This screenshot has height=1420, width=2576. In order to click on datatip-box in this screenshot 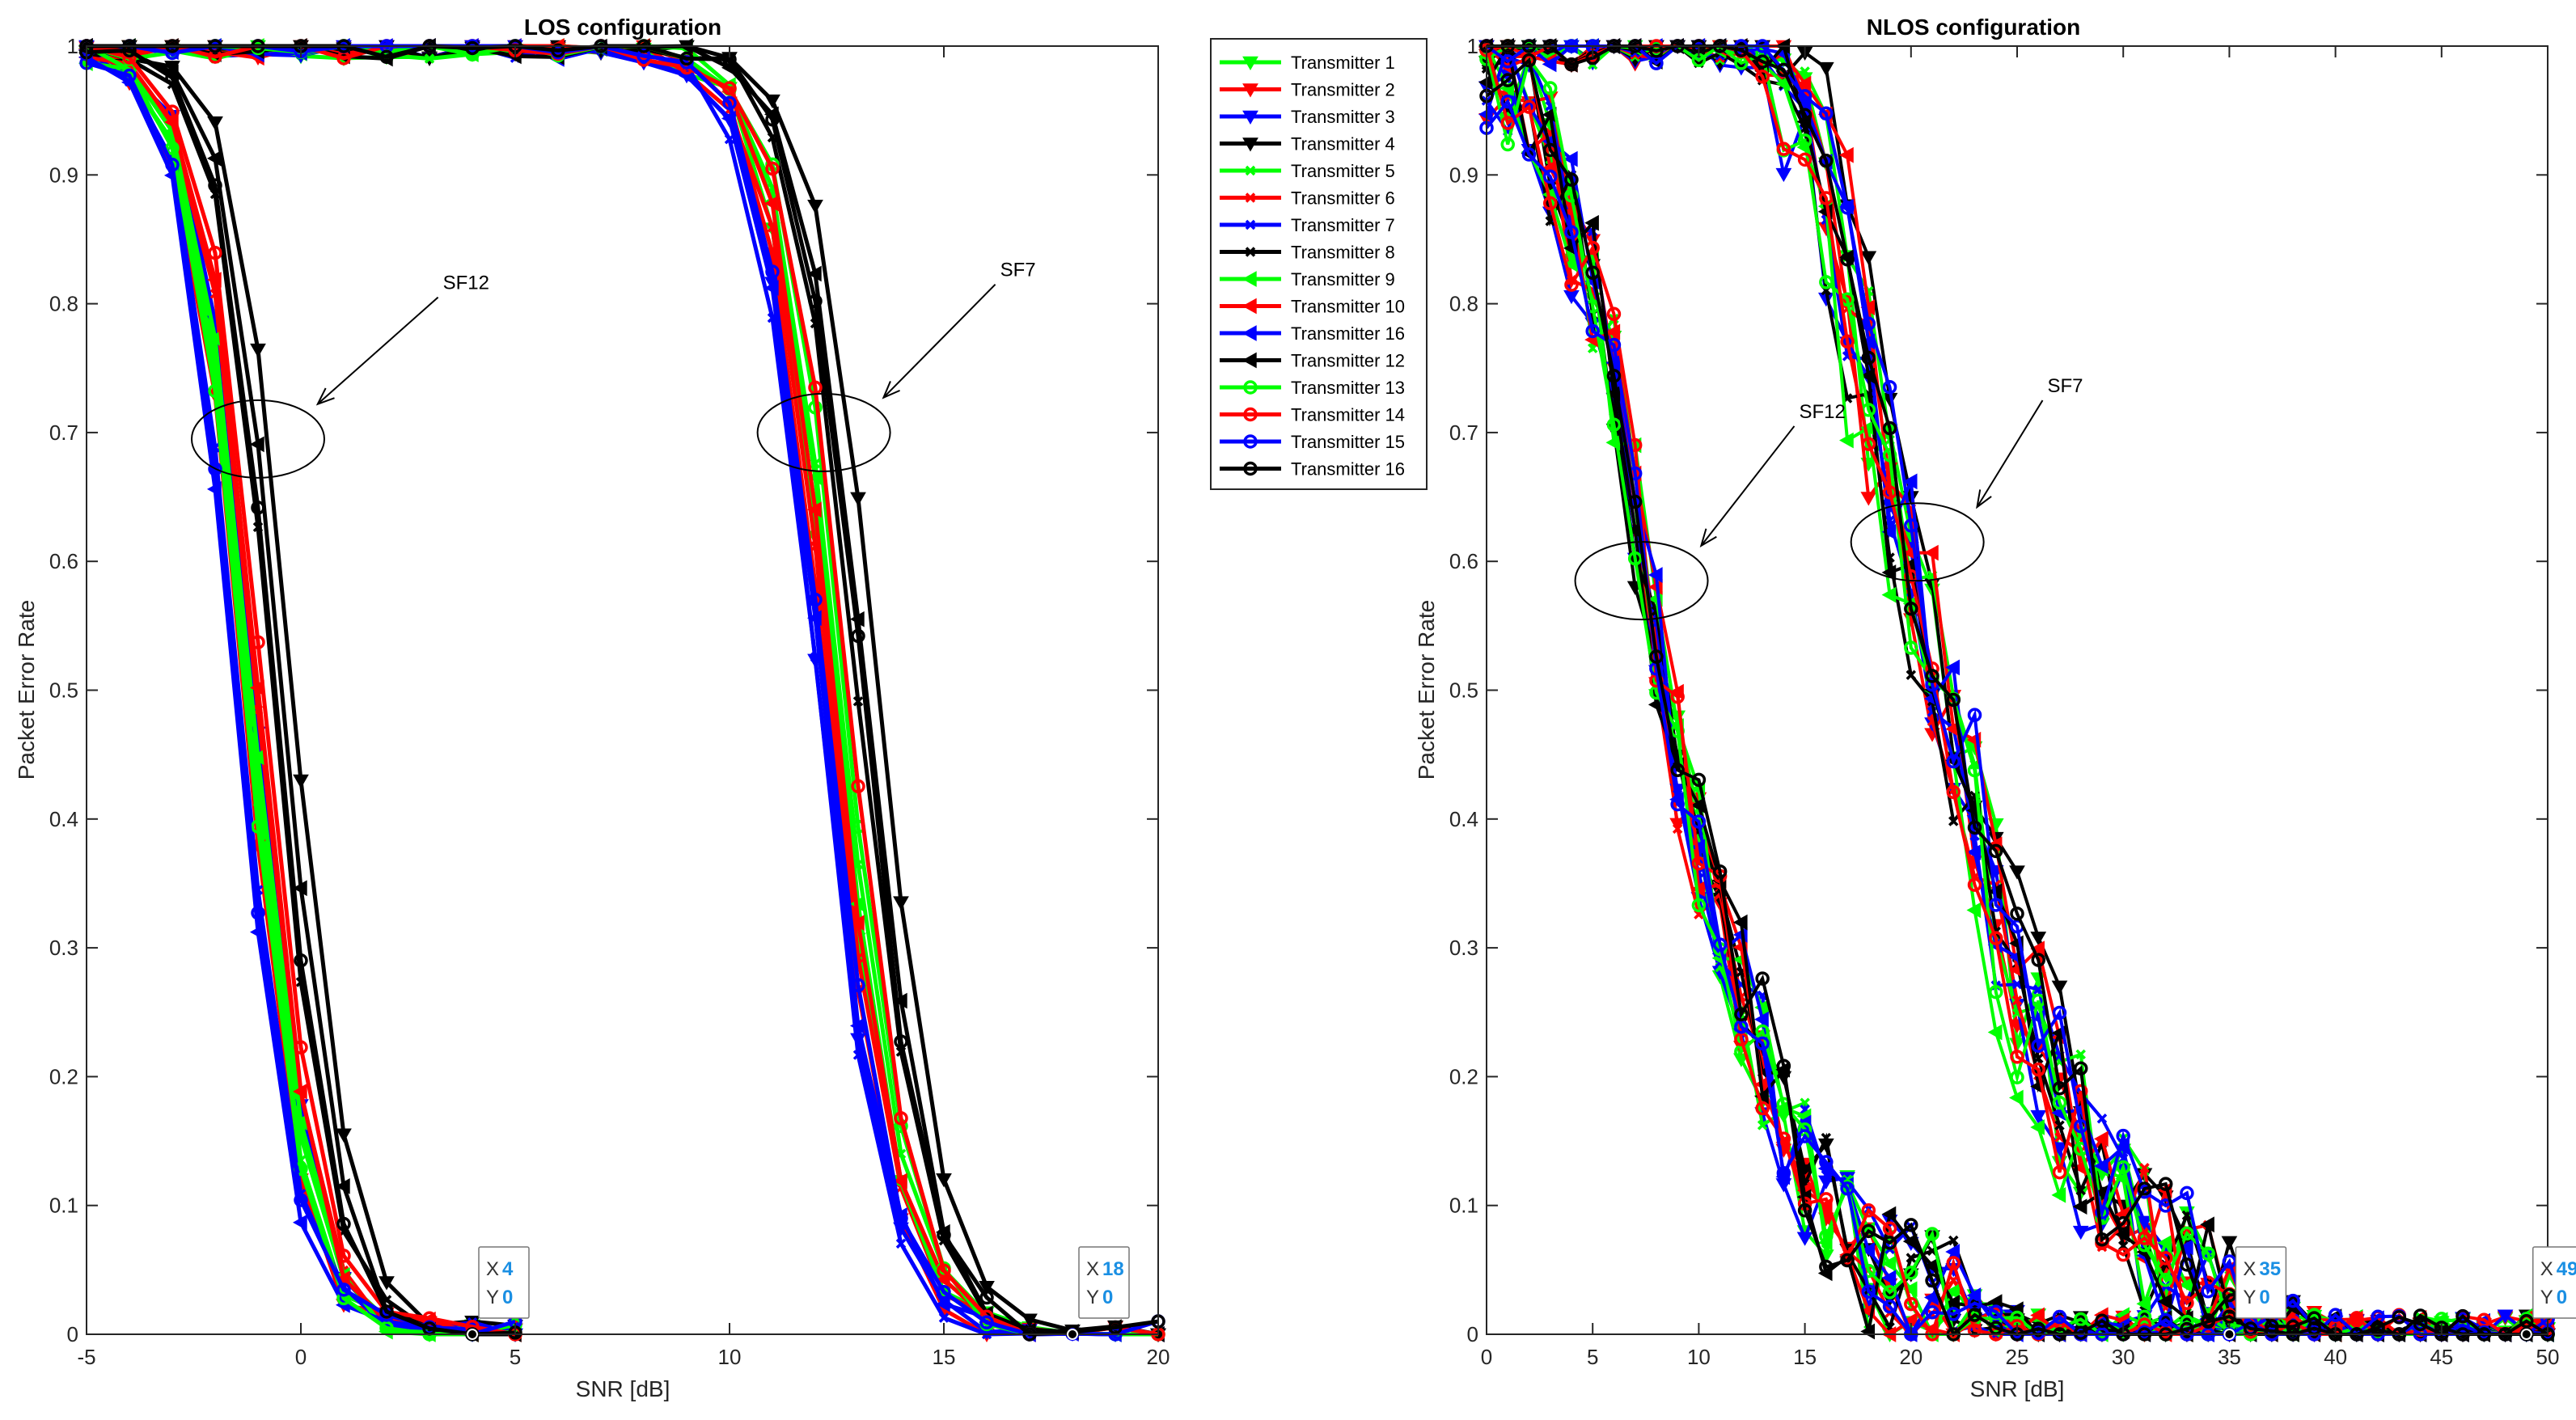, I will do `click(1104, 1282)`.